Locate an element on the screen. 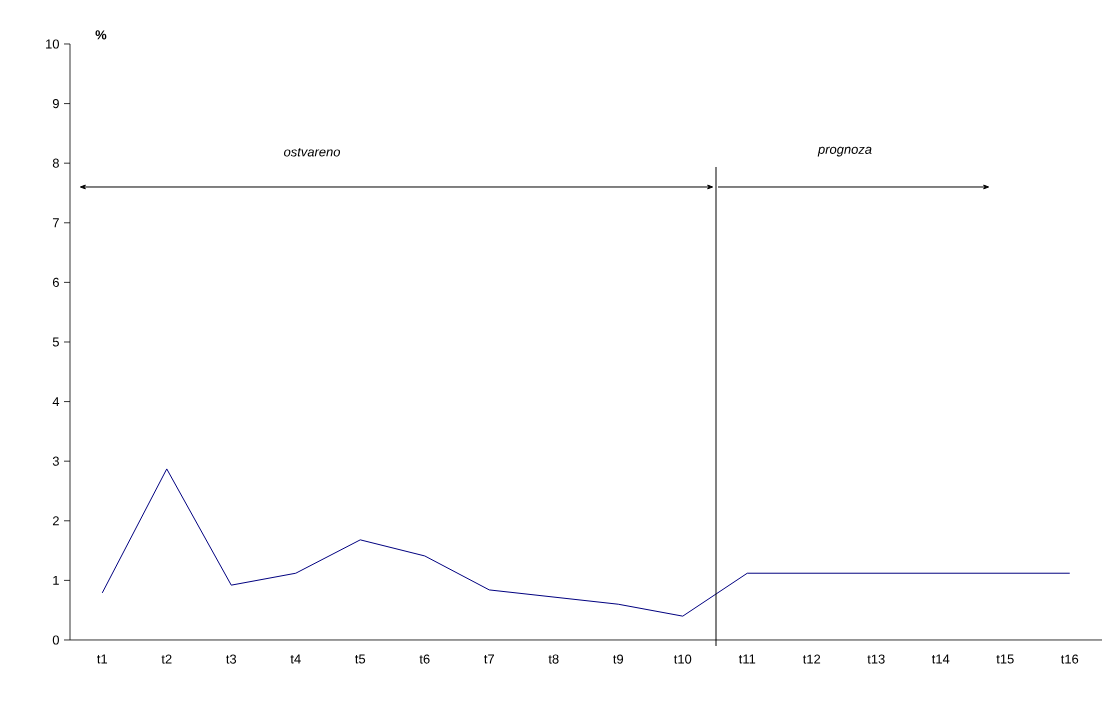  x-tick-label: t16 is located at coordinates (1069, 659).